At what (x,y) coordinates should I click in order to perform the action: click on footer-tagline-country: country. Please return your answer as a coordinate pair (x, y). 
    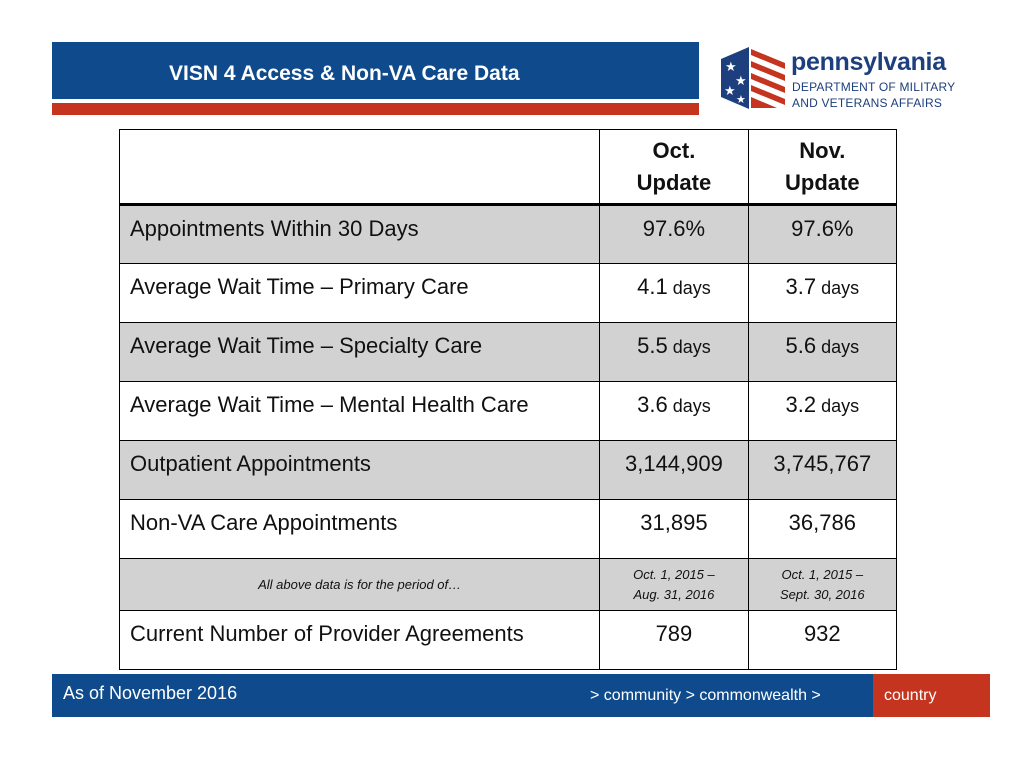
    Looking at the image, I should click on (910, 695).